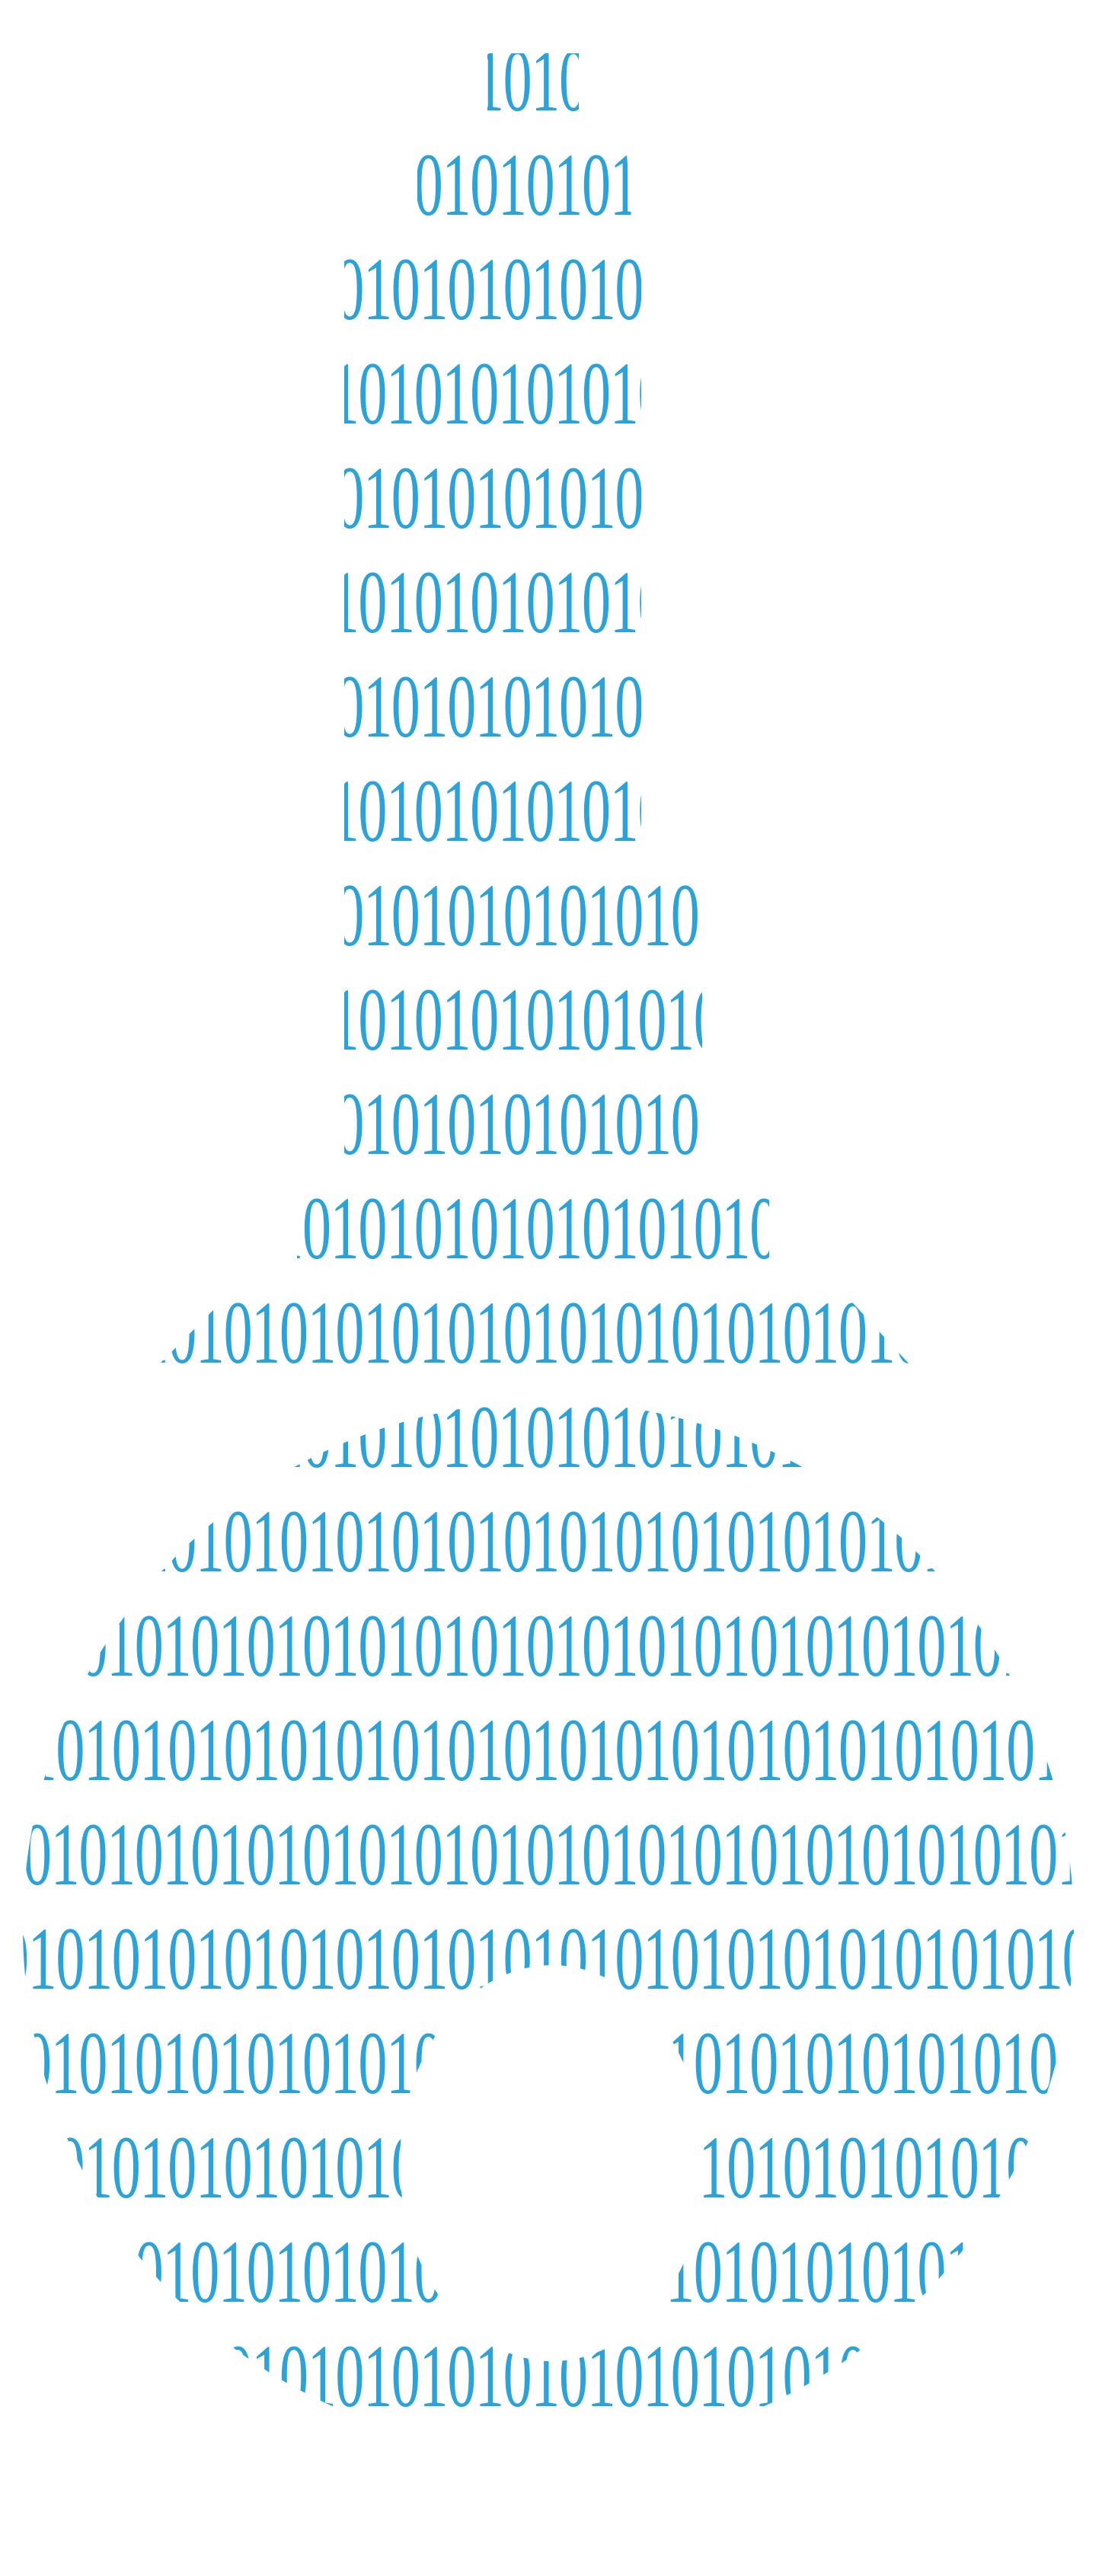 This screenshot has width=1118, height=2576. What do you see at coordinates (552, 2163) in the screenshot?
I see `key-hole` at bounding box center [552, 2163].